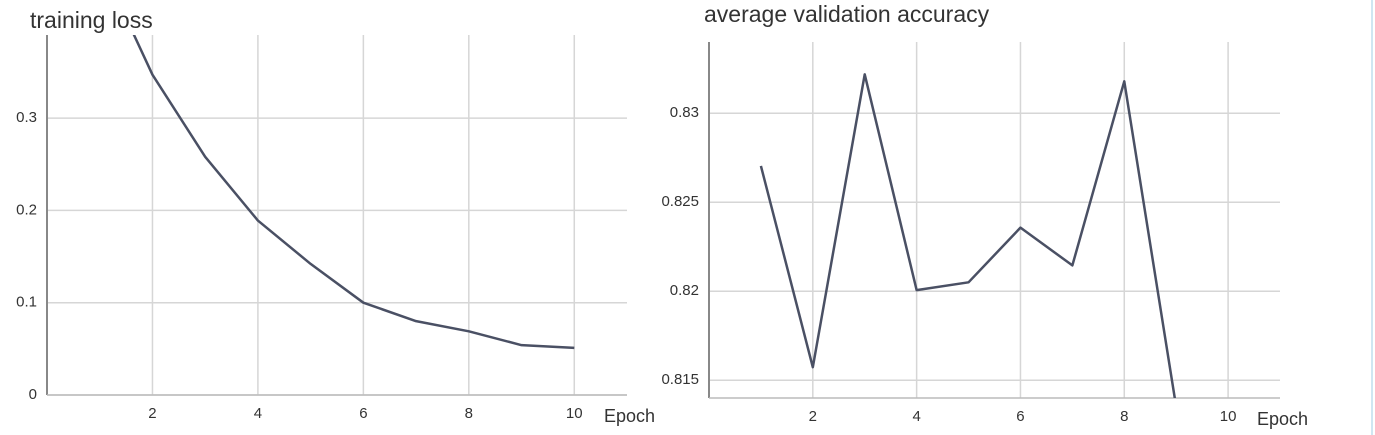  Describe the element at coordinates (33, 394) in the screenshot. I see `y-tick-label: 0` at that location.